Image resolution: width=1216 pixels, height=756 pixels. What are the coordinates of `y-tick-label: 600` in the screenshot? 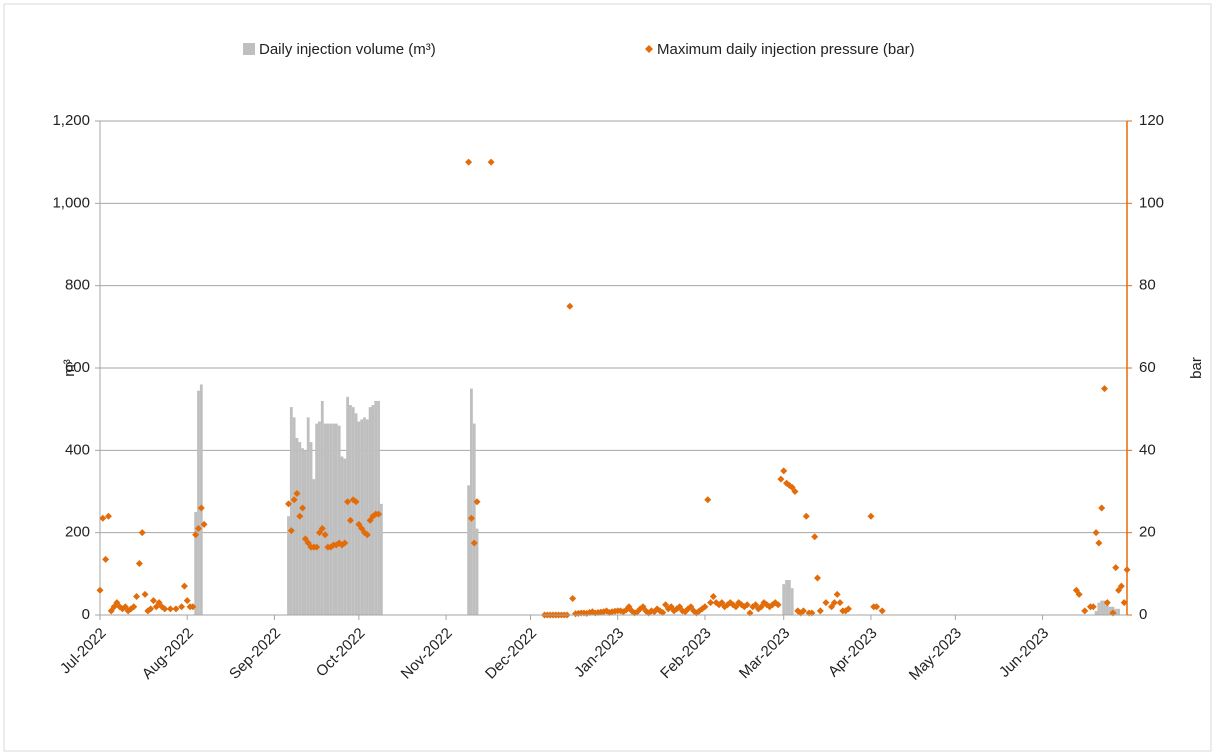 It's located at (77, 367).